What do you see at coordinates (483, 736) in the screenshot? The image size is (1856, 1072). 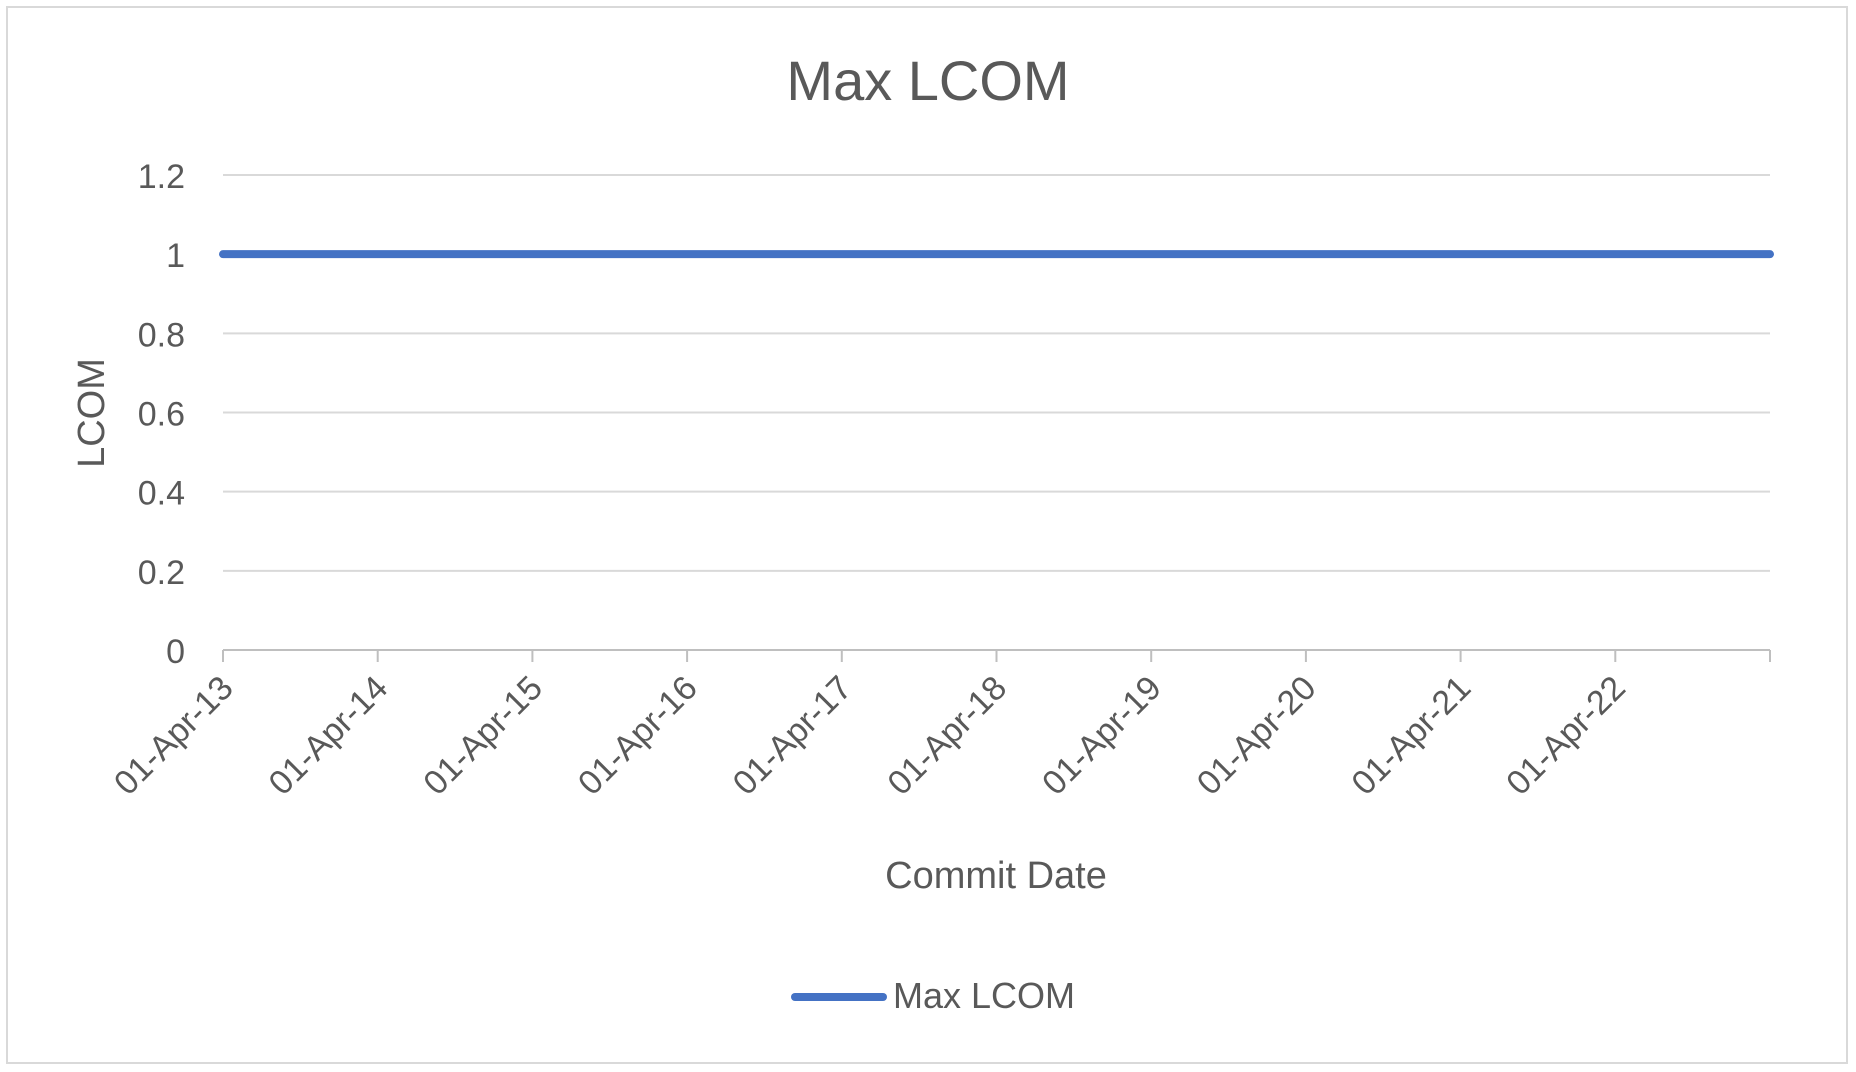 I see `x-tick-label: 01-Apr-15` at bounding box center [483, 736].